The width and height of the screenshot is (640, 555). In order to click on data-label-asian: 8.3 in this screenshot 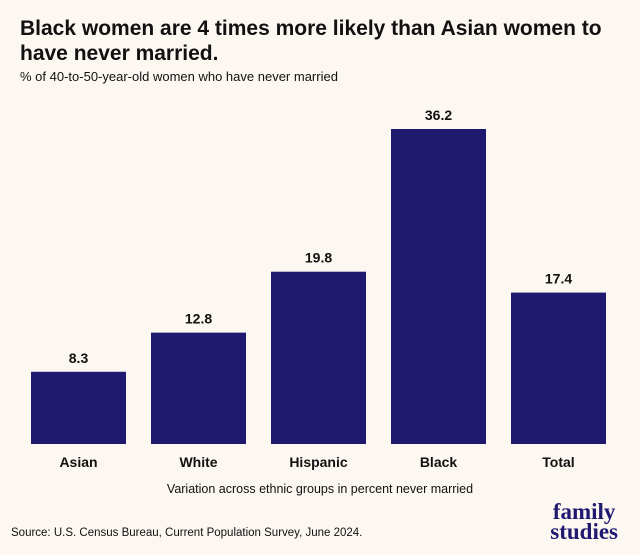, I will do `click(79, 358)`.